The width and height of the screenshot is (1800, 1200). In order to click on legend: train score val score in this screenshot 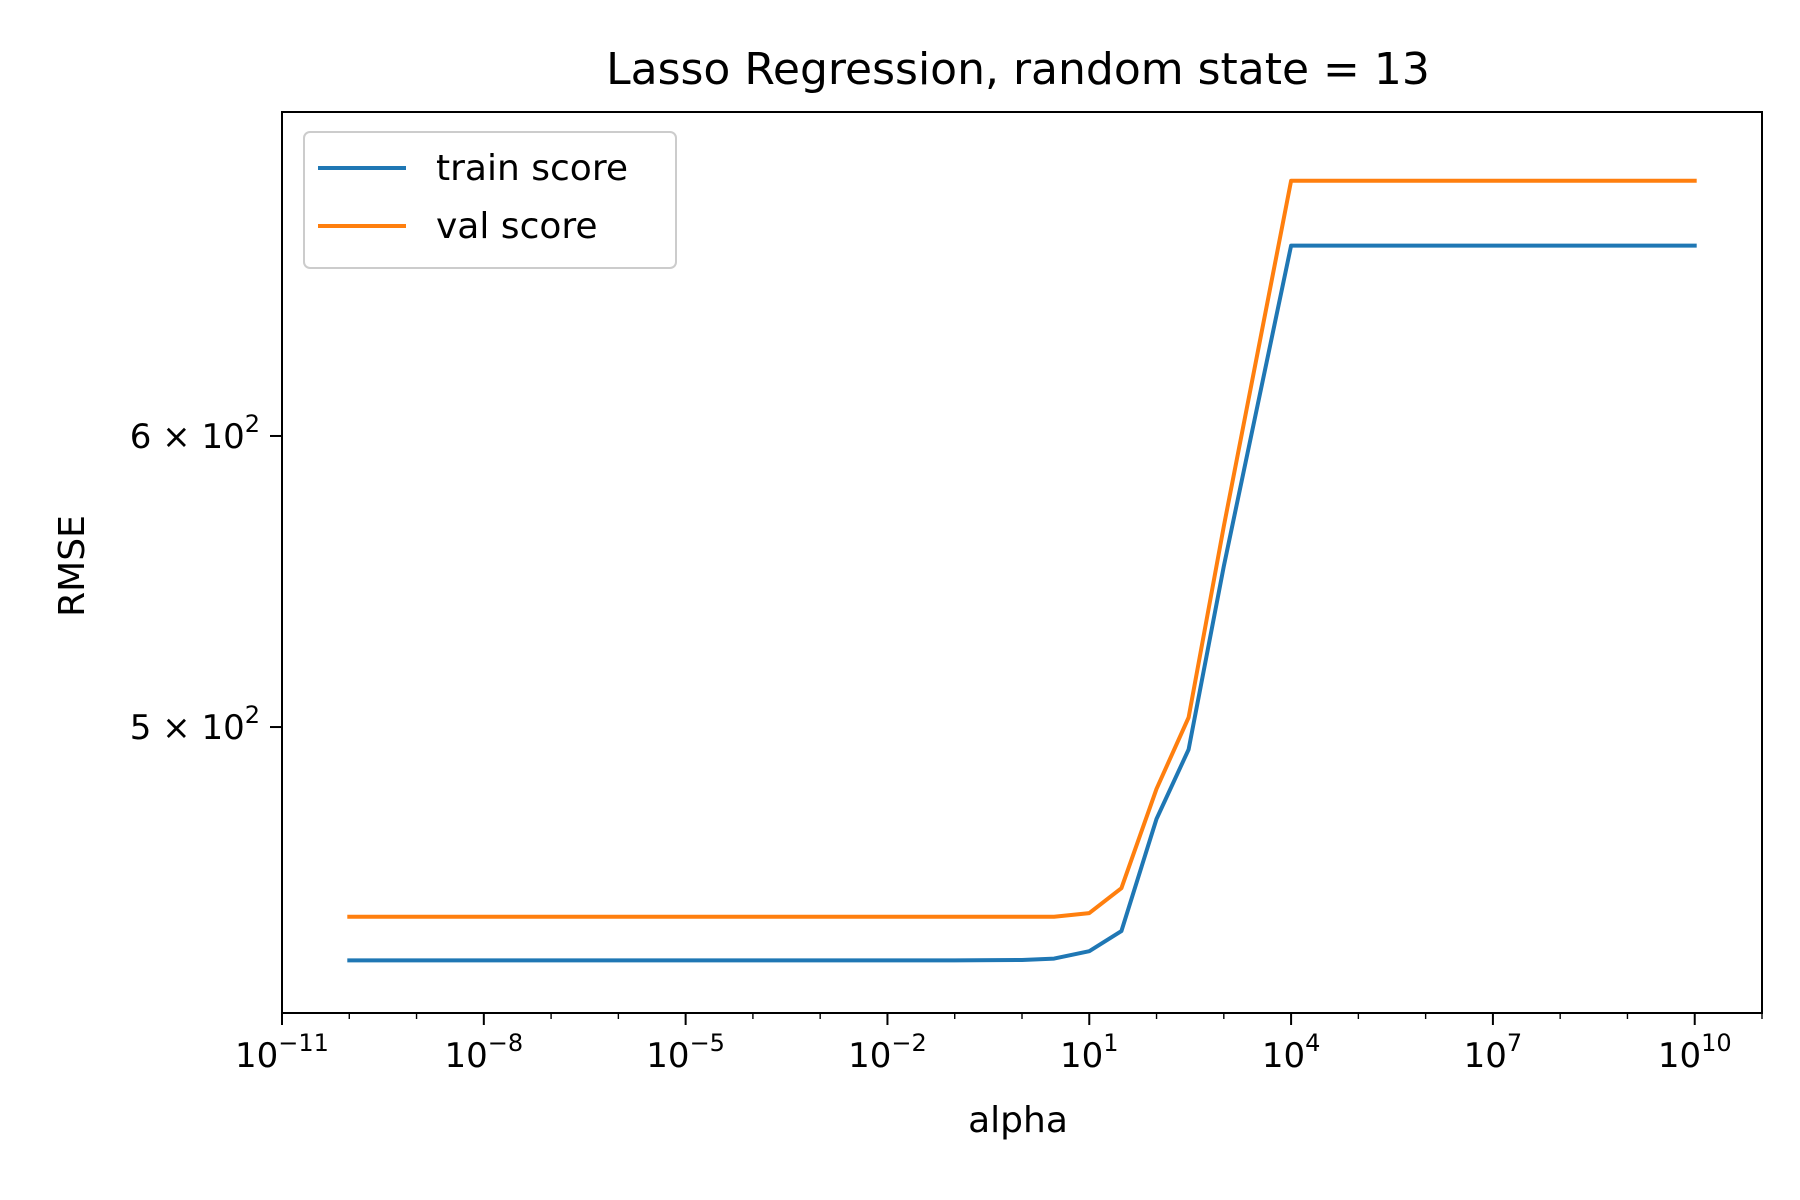, I will do `click(490, 200)`.